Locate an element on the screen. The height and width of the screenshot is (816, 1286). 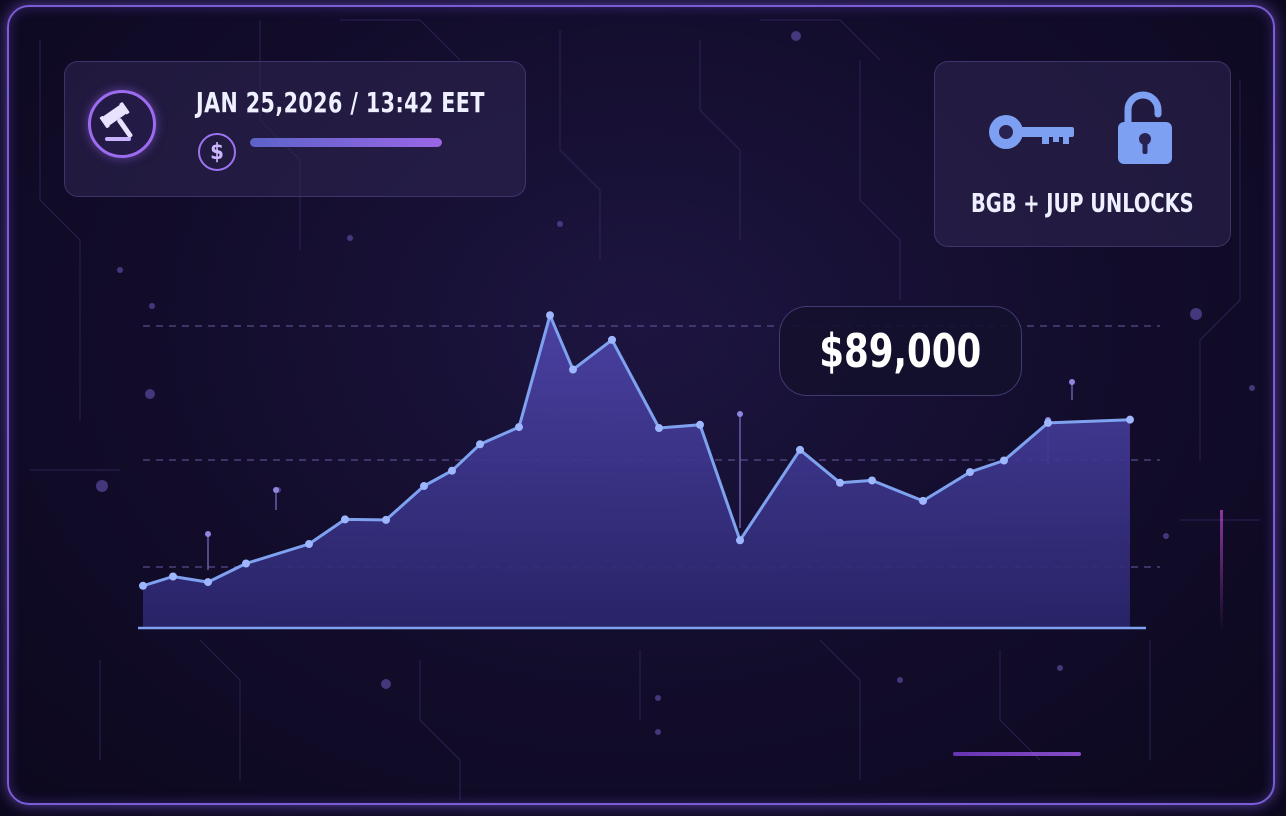
progress-fill is located at coordinates (346, 142).